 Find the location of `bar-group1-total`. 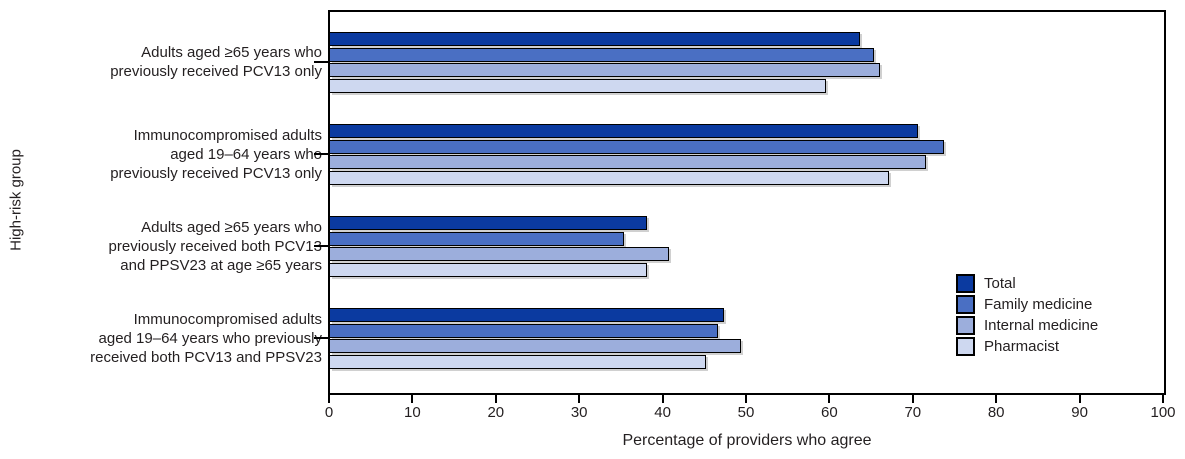

bar-group1-total is located at coordinates (595, 39).